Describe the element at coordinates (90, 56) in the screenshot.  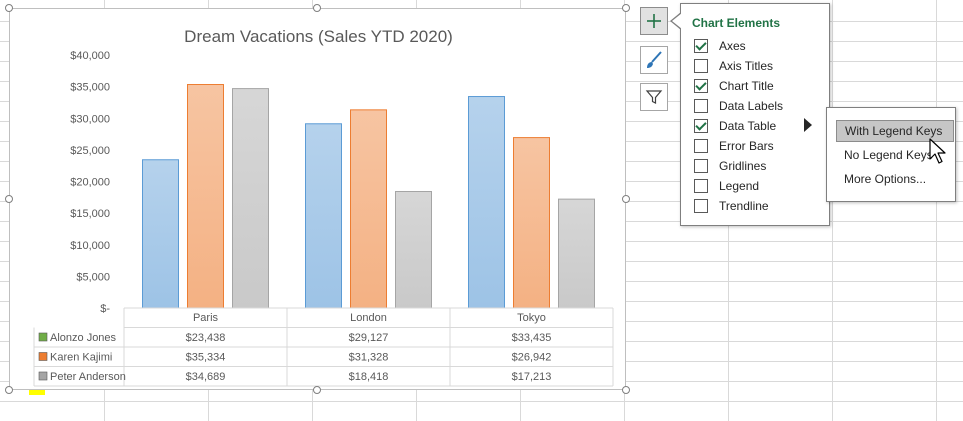
I see `y-tick-label: $40,000` at that location.